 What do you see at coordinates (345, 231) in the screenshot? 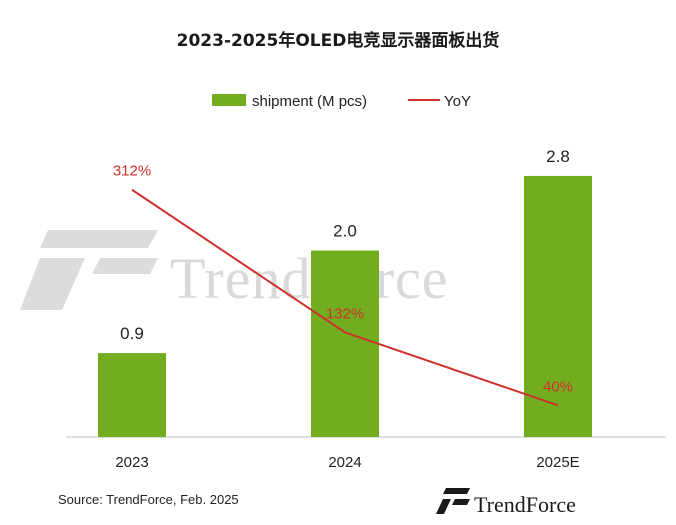
I see `bar-value-label: 2.0` at bounding box center [345, 231].